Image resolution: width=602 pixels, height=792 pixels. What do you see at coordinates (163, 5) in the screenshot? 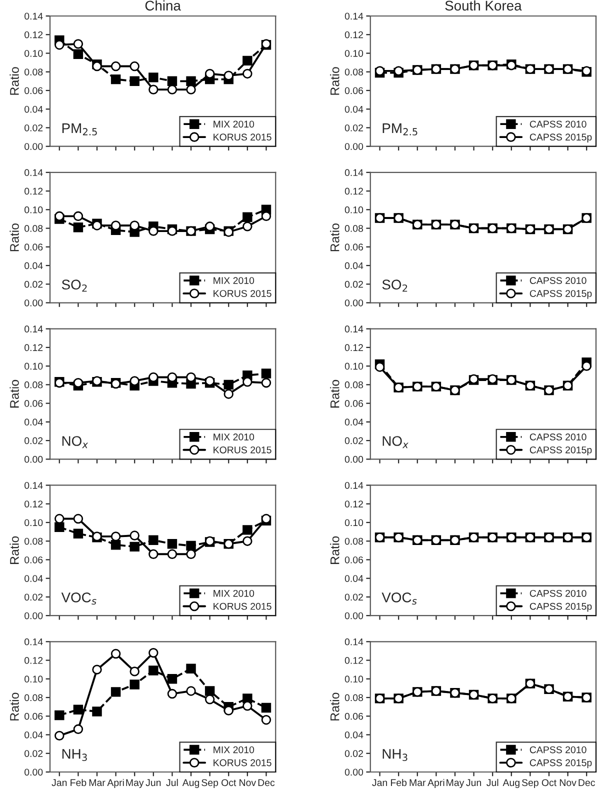
I see `chart-title: China` at bounding box center [163, 5].